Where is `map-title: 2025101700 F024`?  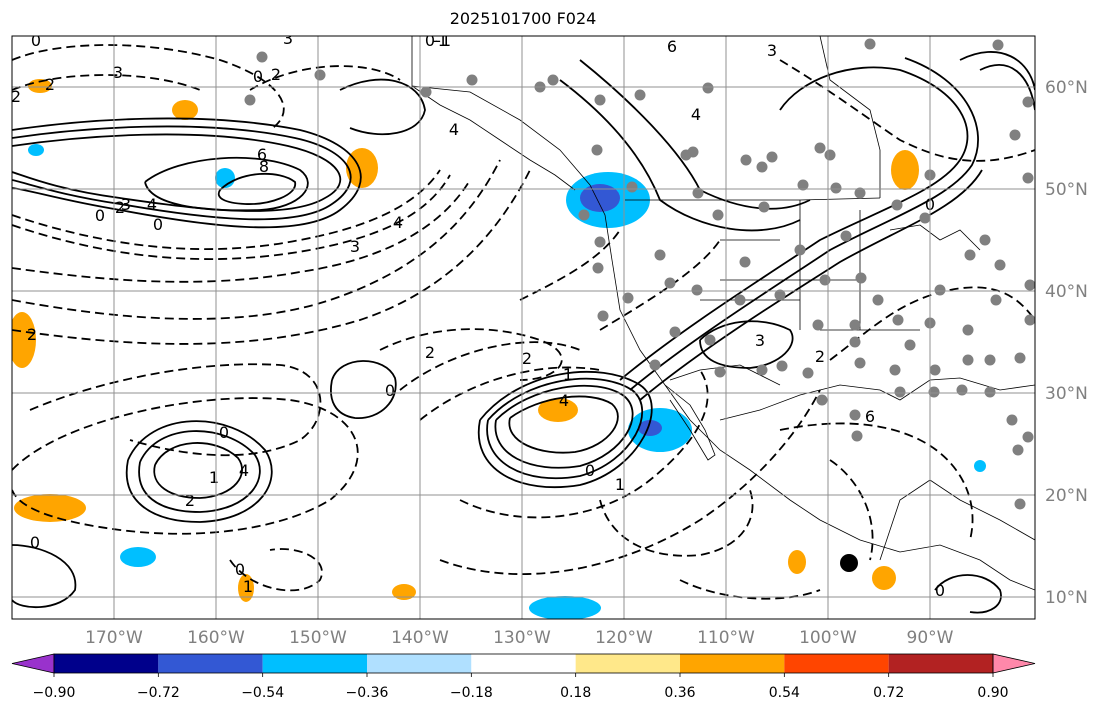 map-title: 2025101700 F024 is located at coordinates (523, 18).